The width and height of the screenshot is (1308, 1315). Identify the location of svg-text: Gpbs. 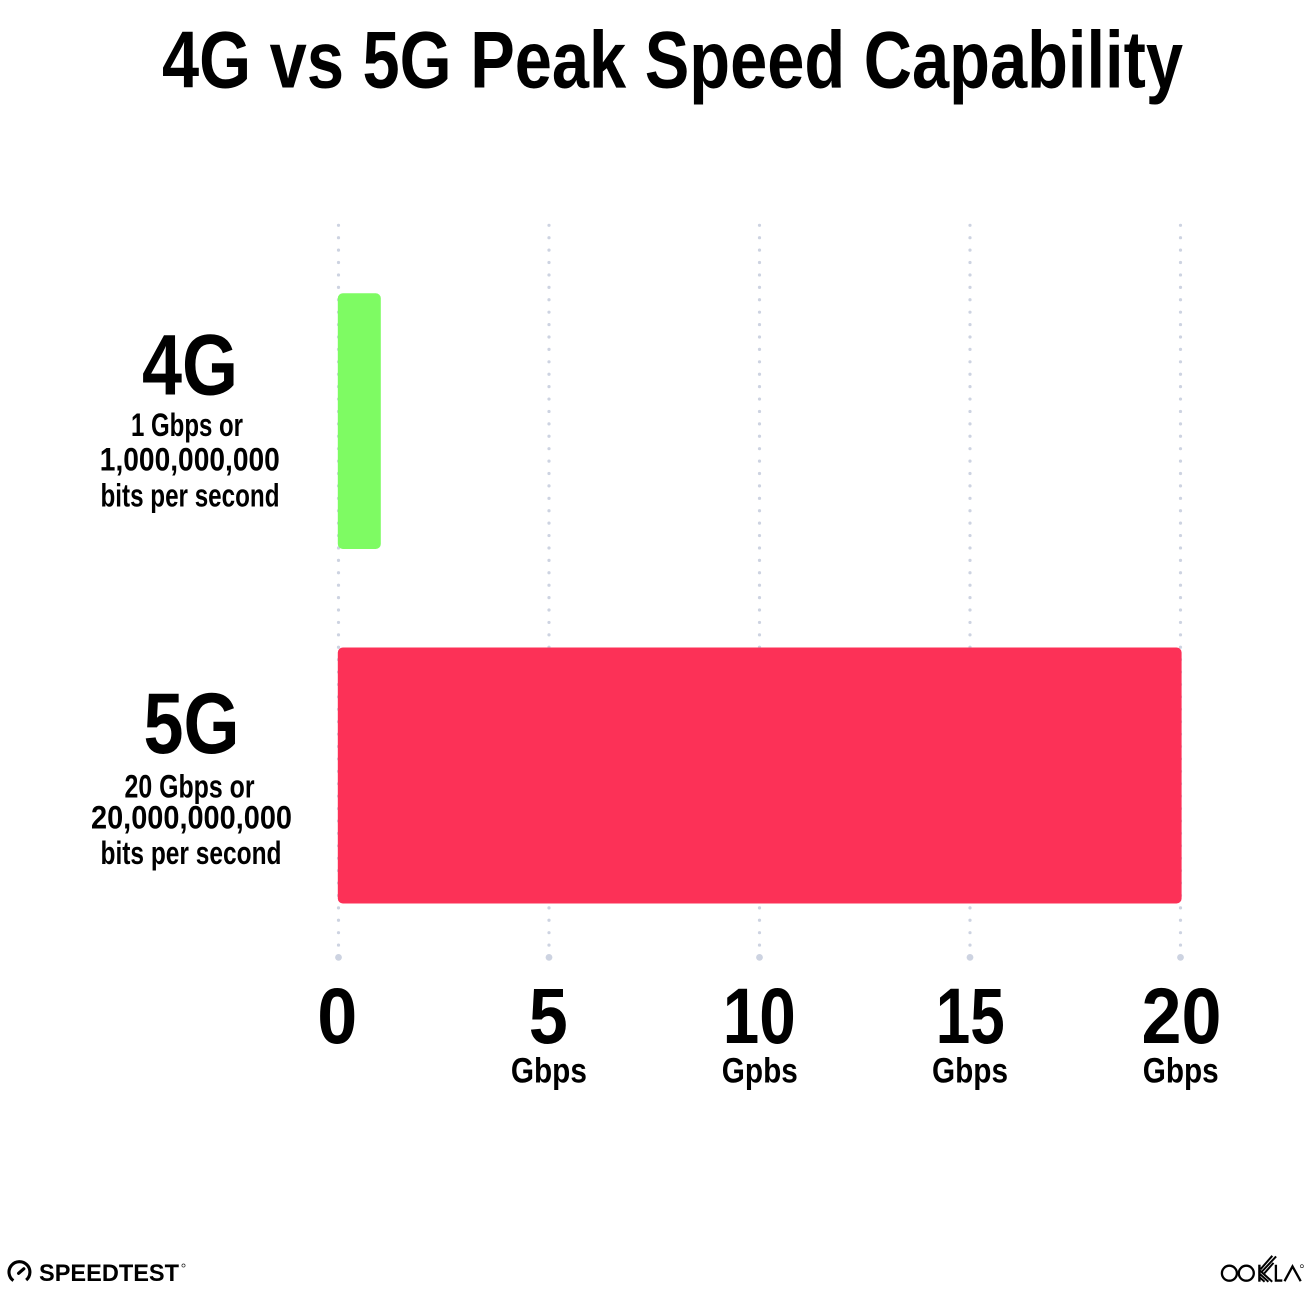
(760, 1071).